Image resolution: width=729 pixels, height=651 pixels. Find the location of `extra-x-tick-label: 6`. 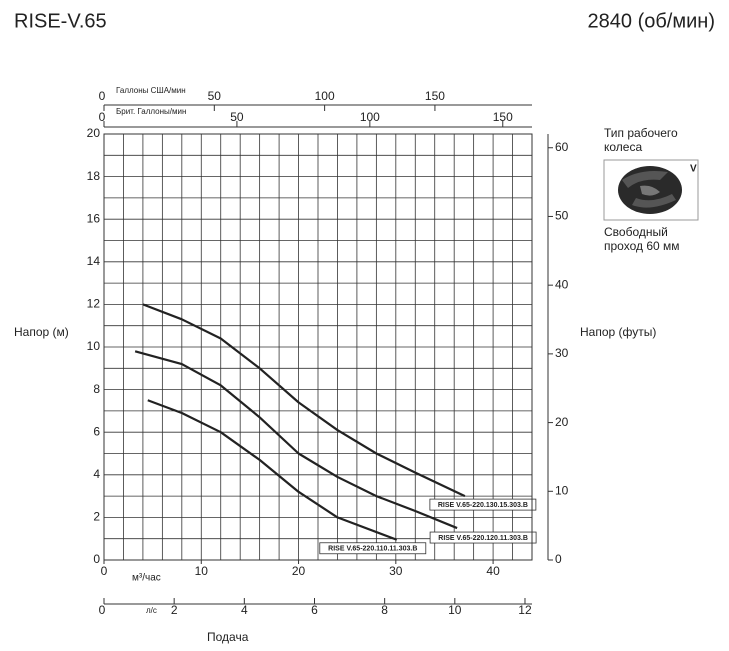

extra-x-tick-label: 6 is located at coordinates (314, 610).